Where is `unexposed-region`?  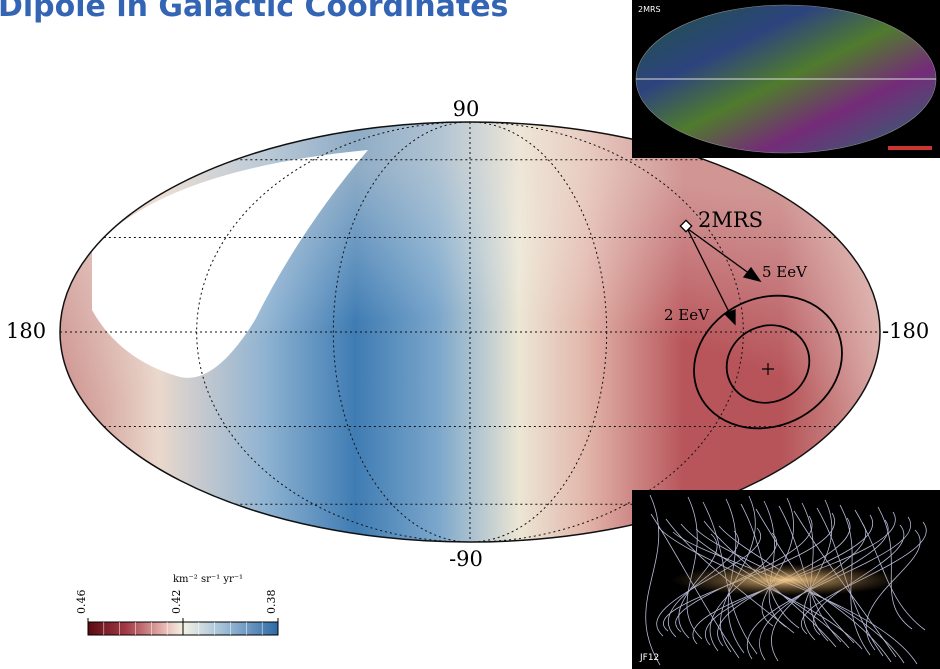 unexposed-region is located at coordinates (230, 264).